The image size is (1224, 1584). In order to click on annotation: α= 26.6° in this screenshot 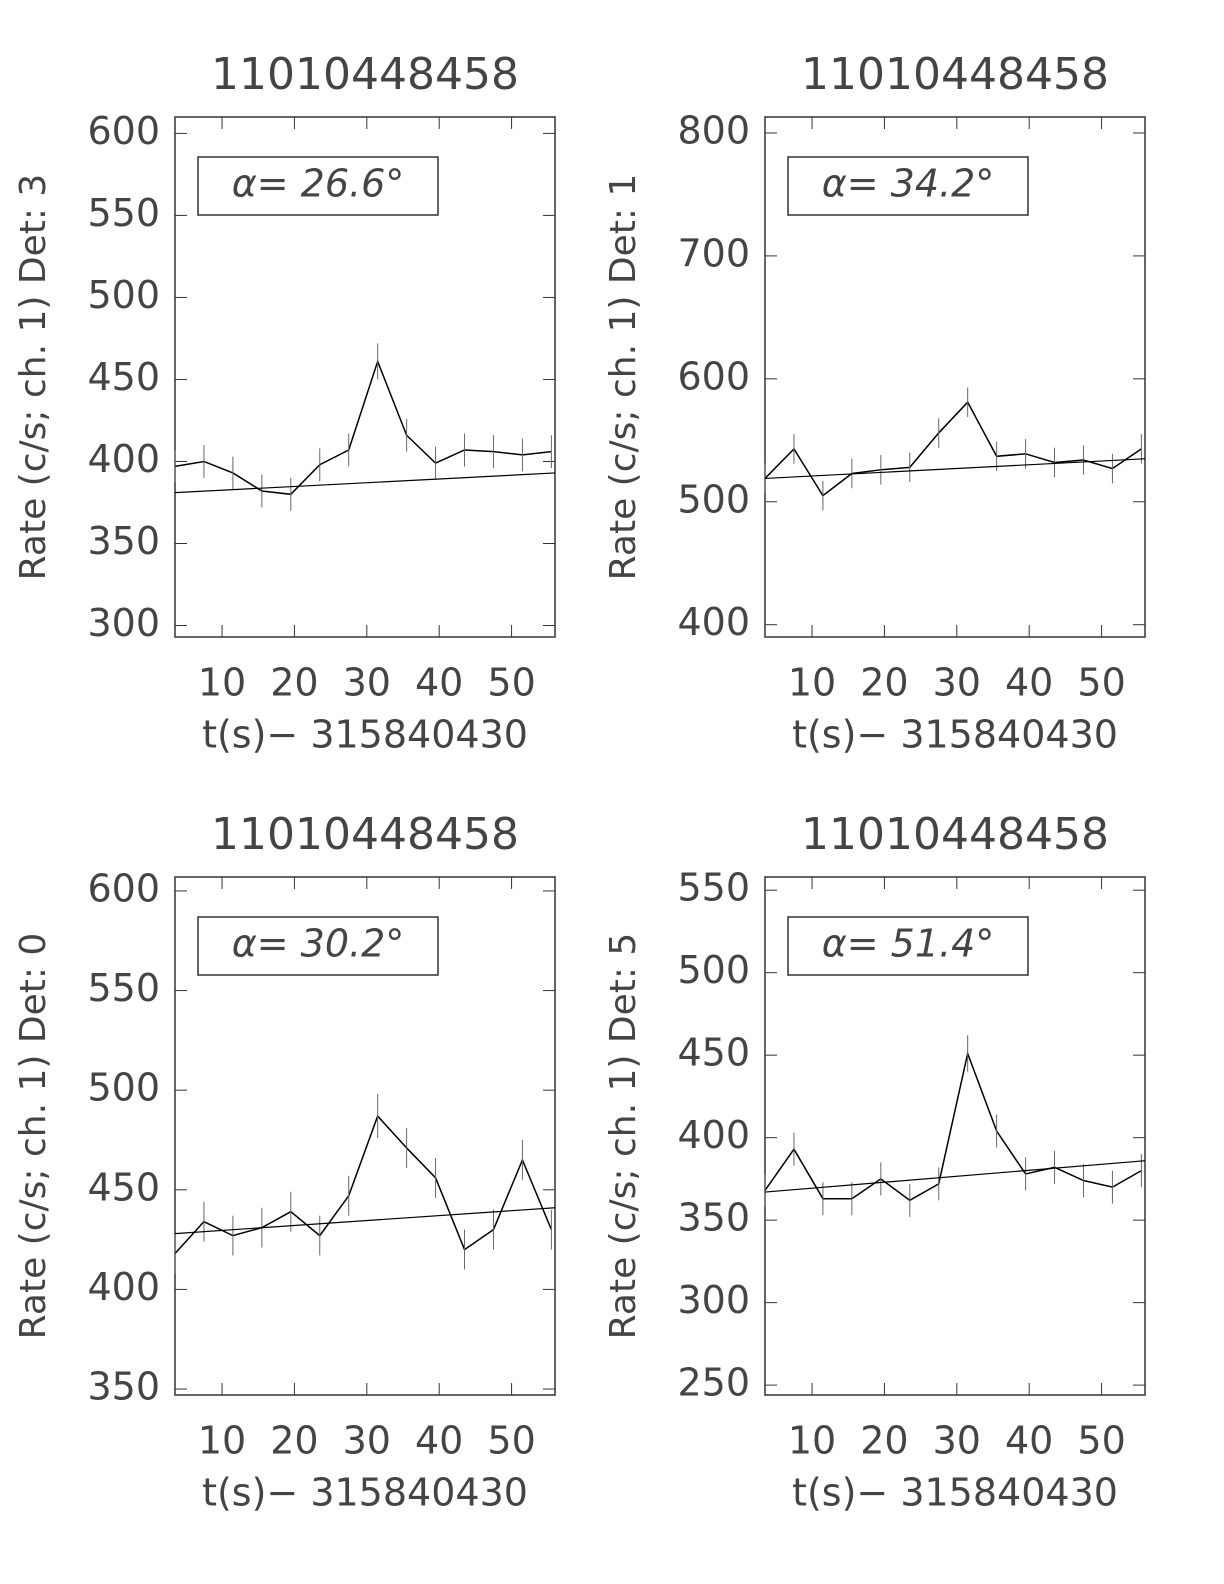, I will do `click(318, 184)`.